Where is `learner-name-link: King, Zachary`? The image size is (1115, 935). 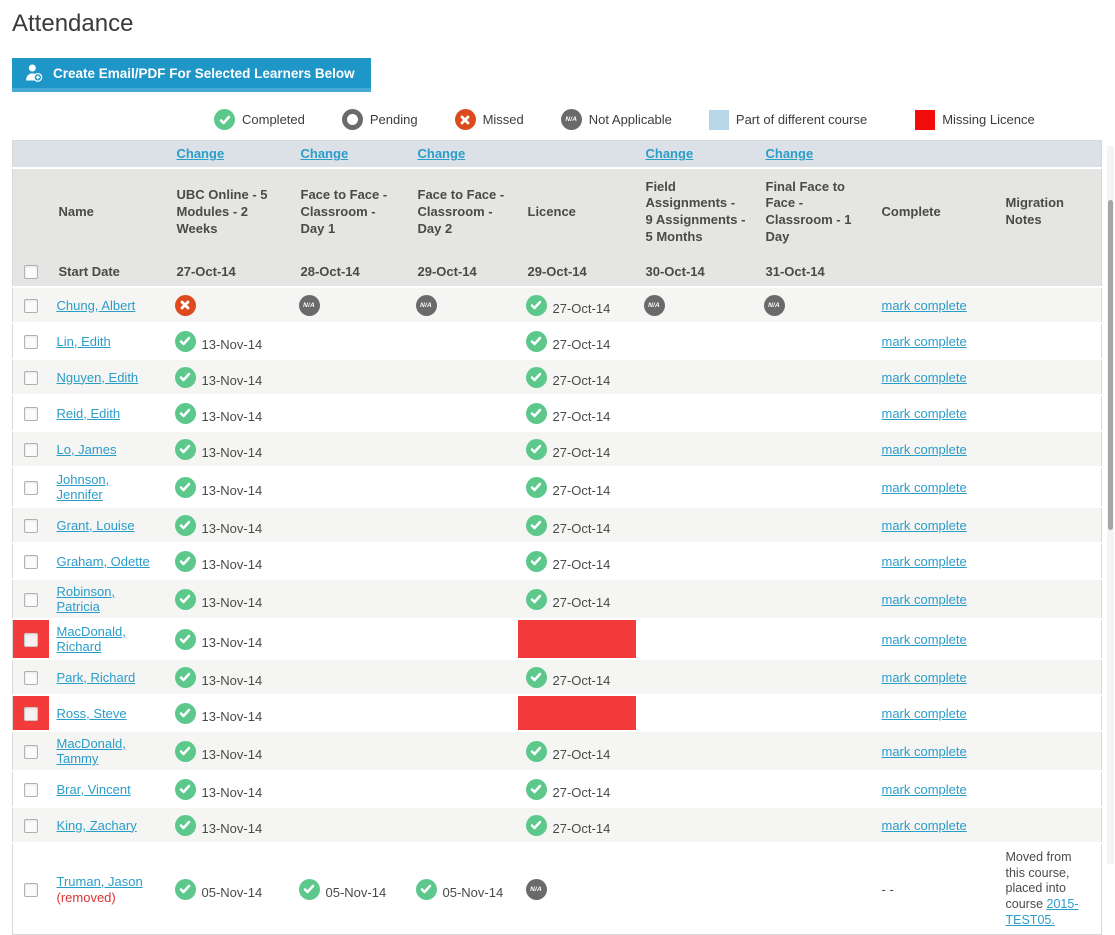 learner-name-link: King, Zachary is located at coordinates (96, 825).